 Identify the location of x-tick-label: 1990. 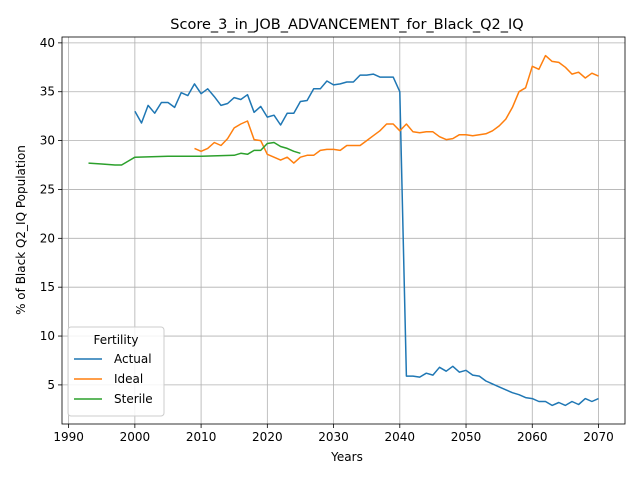
(68, 437).